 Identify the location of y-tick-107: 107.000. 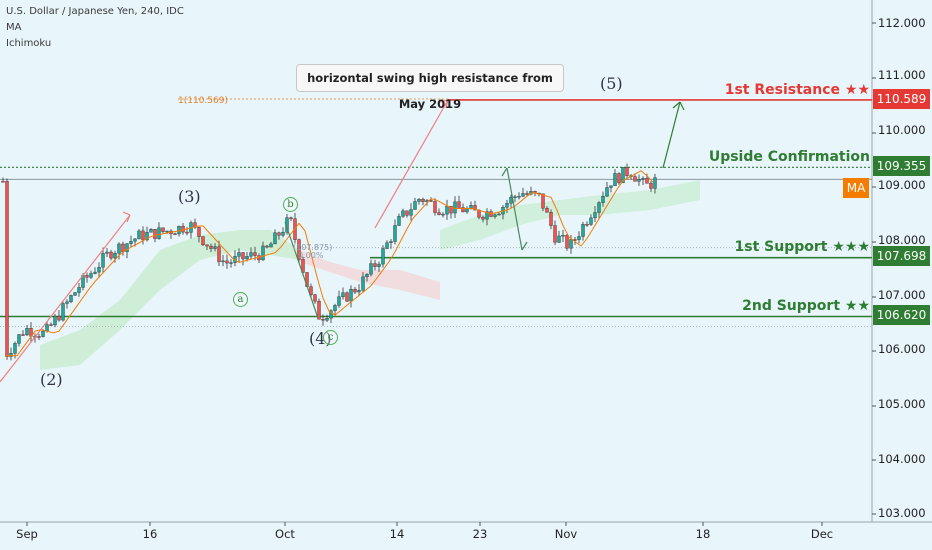
(902, 295).